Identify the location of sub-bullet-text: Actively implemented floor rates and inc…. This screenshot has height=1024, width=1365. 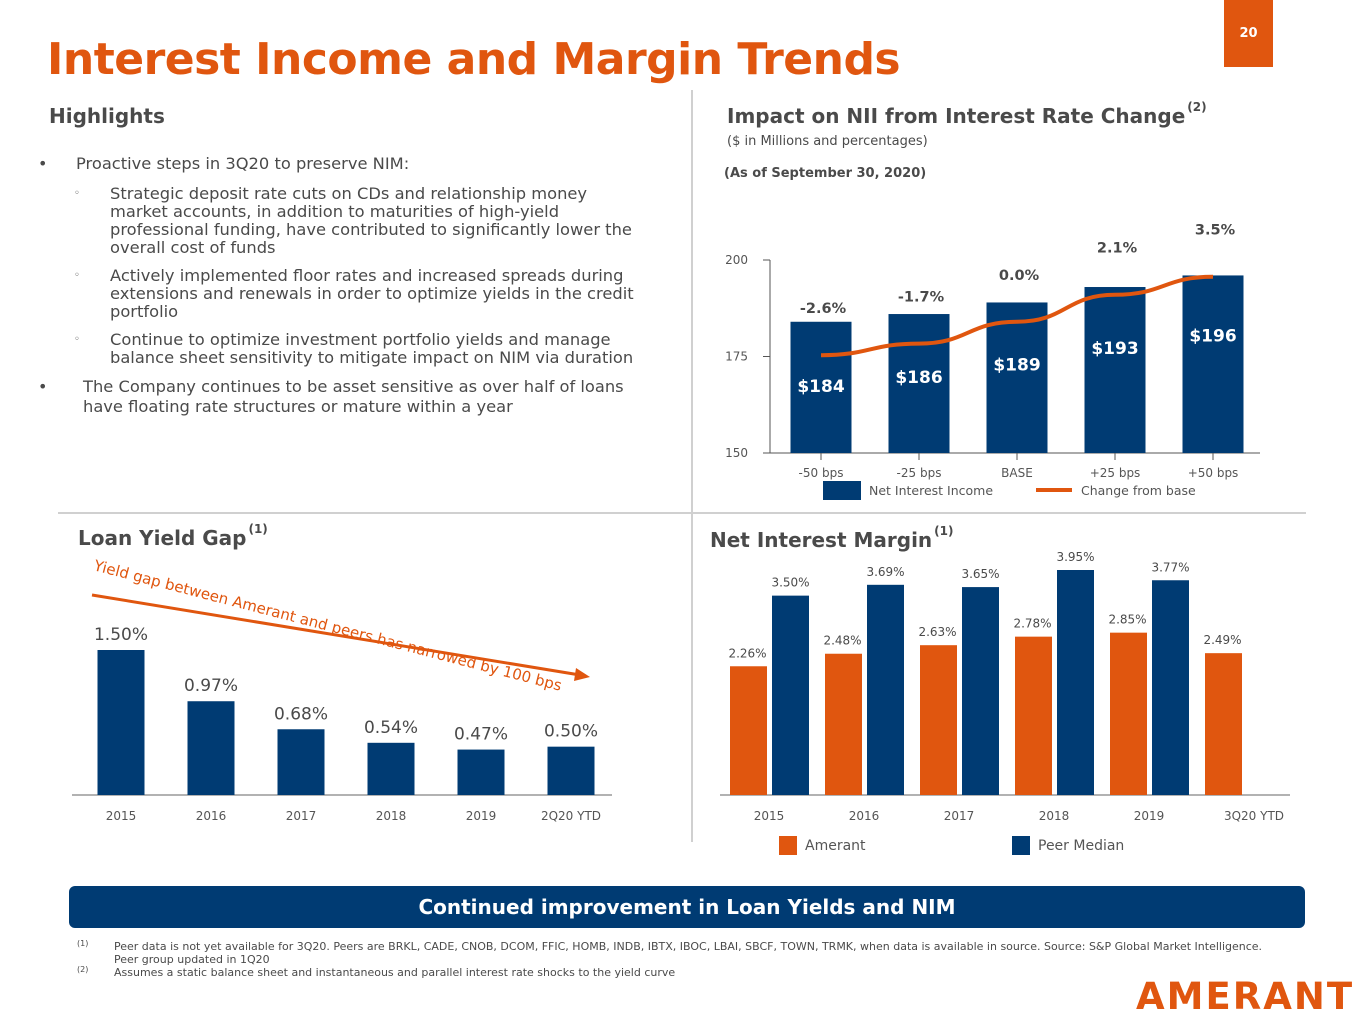
(372, 293).